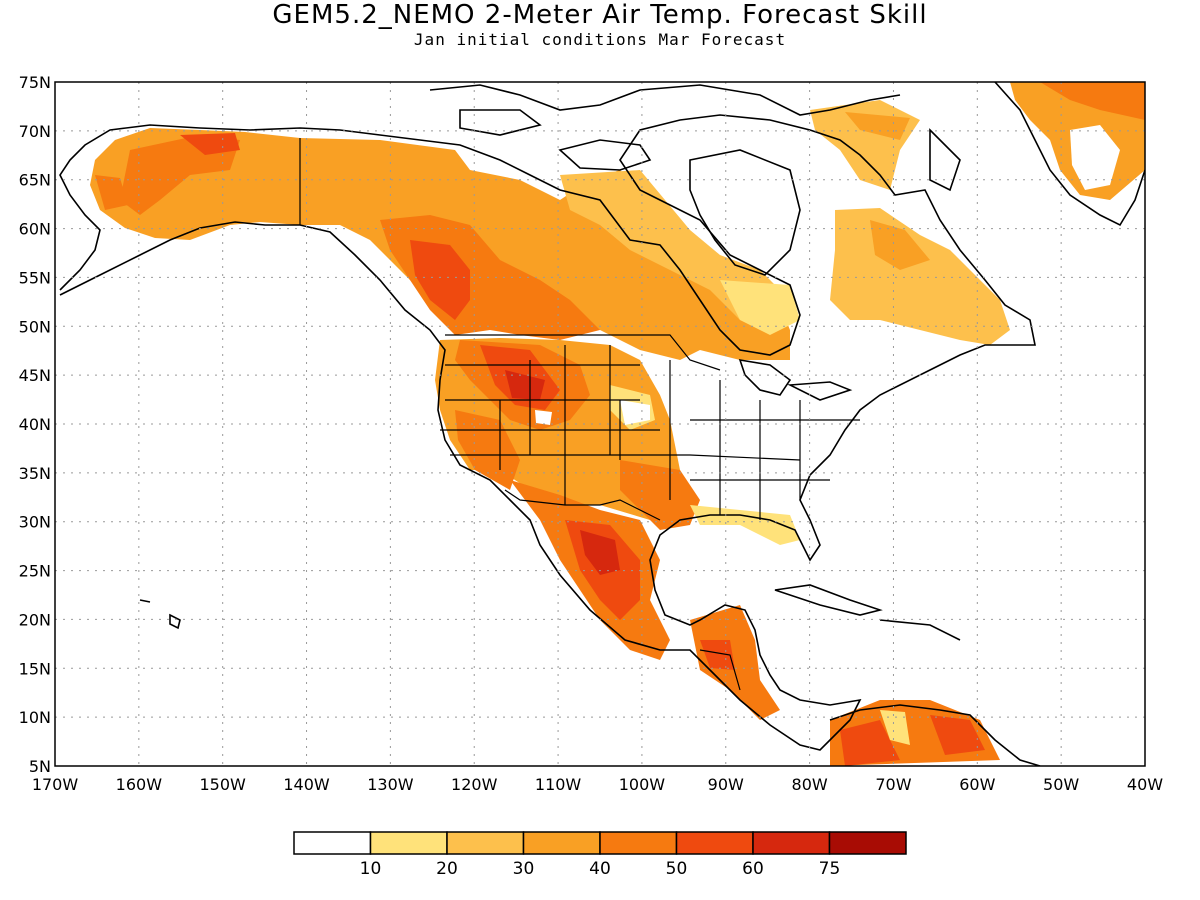  I want to click on lon-tick-label: 100W, so click(642, 784).